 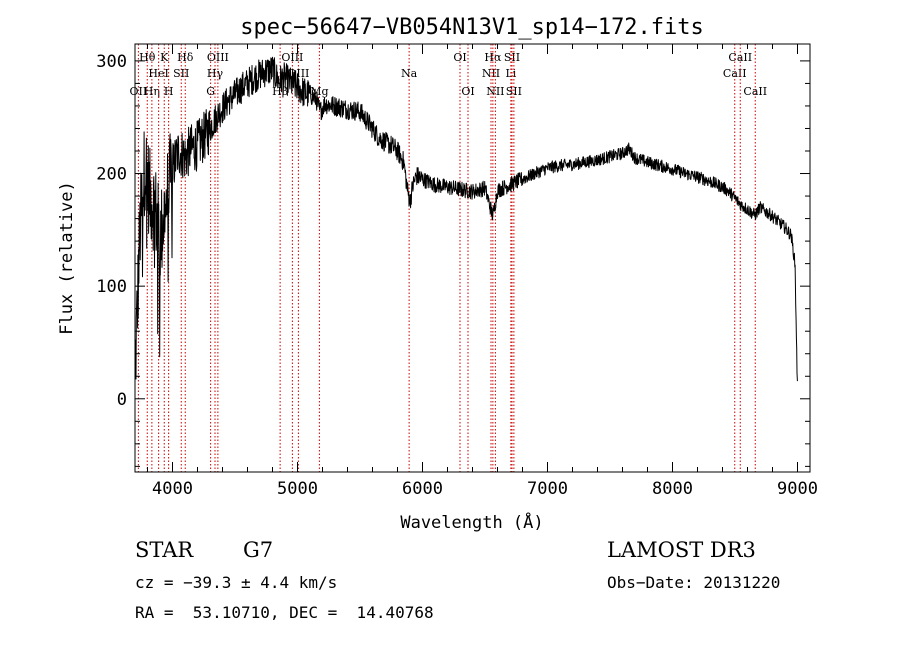 I want to click on line-marker-label: Hα, so click(x=493, y=57).